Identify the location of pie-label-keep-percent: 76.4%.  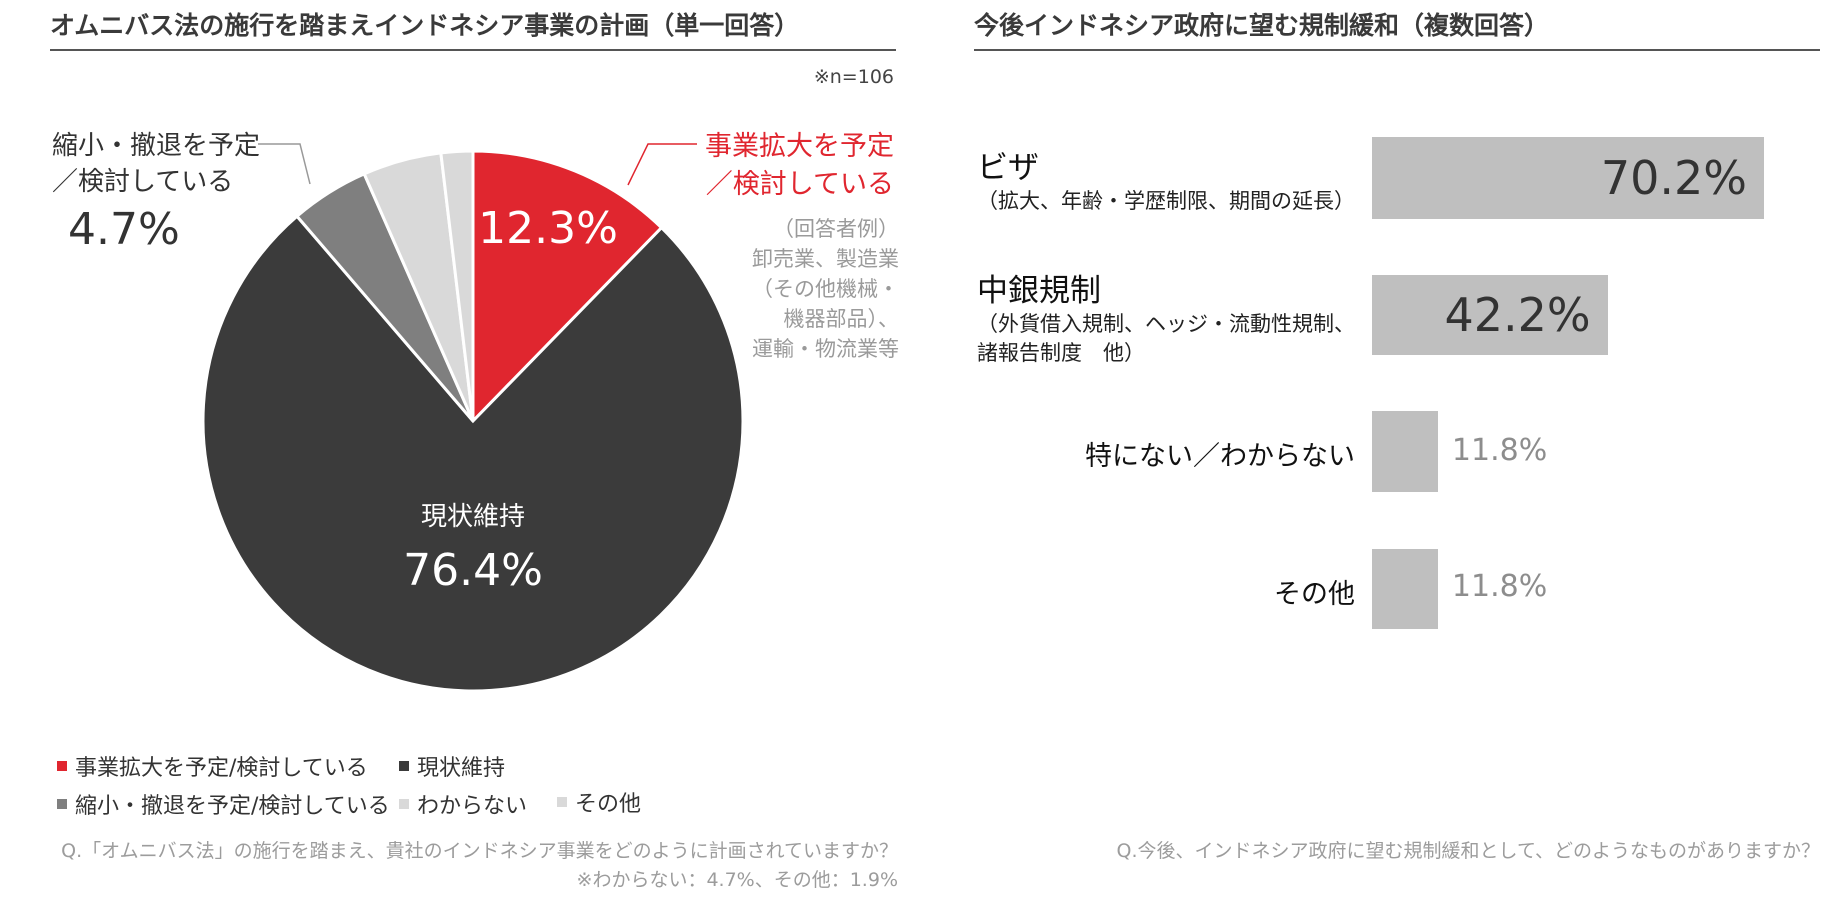
(473, 570).